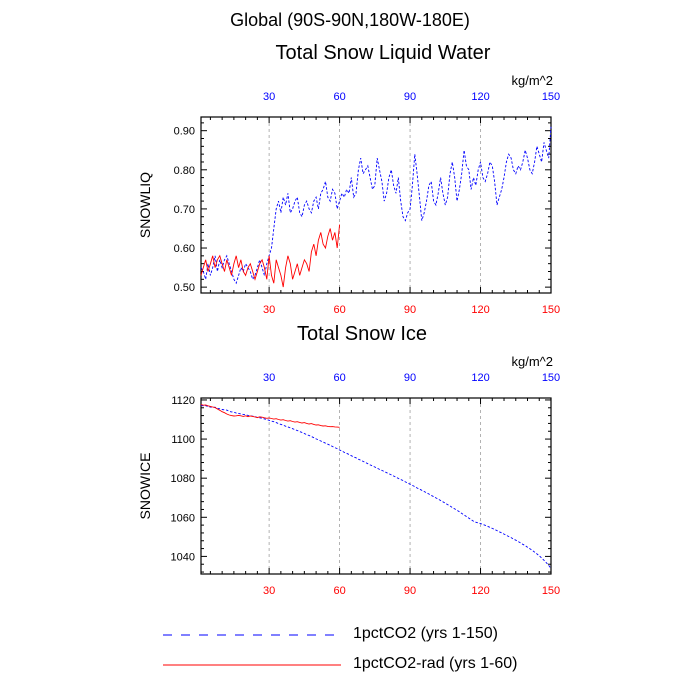  What do you see at coordinates (184, 249) in the screenshot?
I see `y-tick-label: 0.60` at bounding box center [184, 249].